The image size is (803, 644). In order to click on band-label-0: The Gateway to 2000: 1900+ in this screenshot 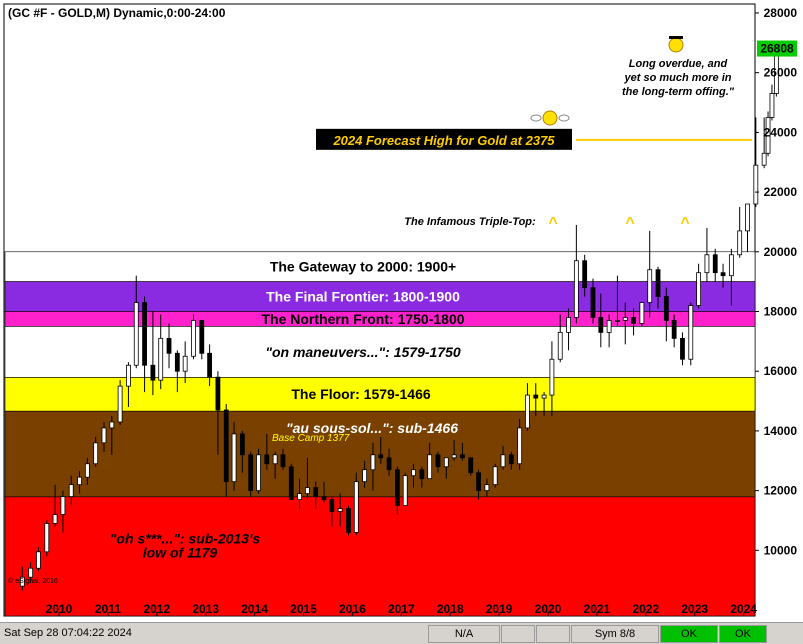, I will do `click(363, 267)`.